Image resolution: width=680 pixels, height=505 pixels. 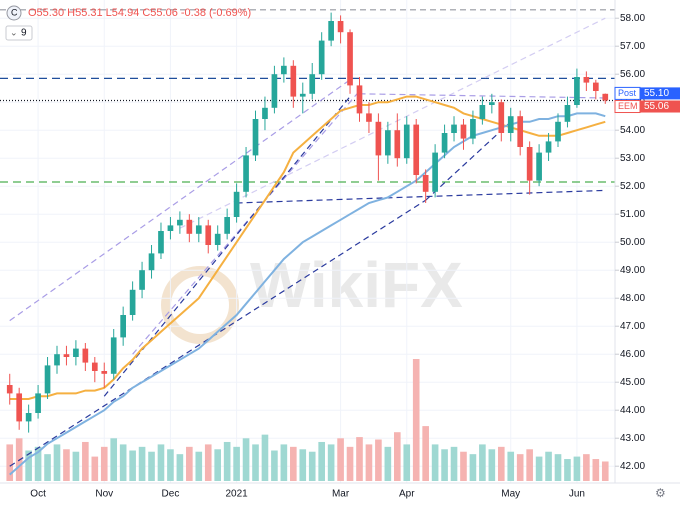 I want to click on settings-icon: ⚙, so click(x=660, y=493).